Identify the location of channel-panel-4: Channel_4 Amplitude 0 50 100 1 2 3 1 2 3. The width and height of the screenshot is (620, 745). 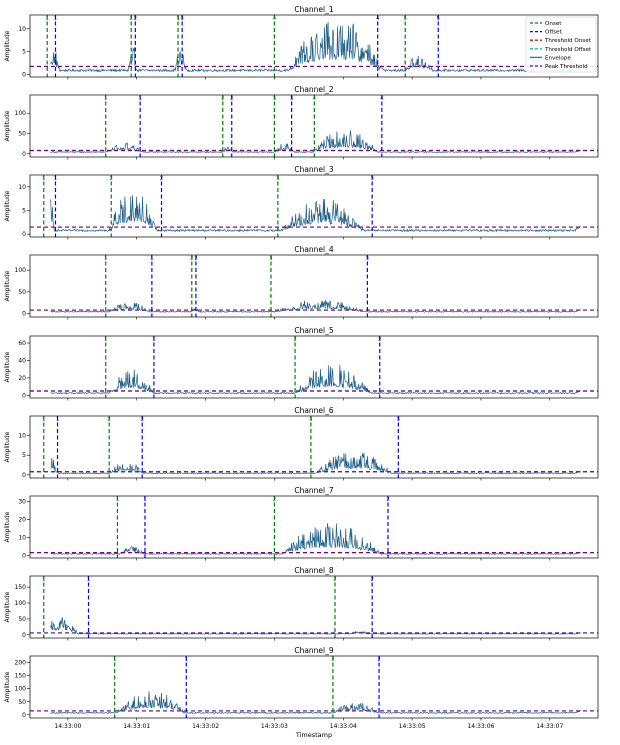
(301, 282).